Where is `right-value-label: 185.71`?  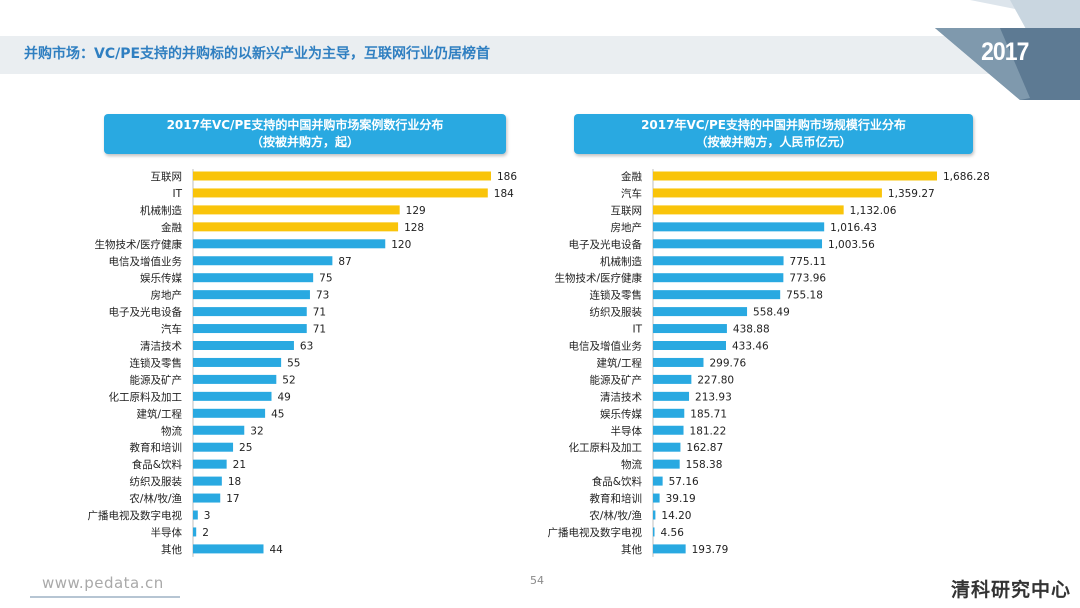
right-value-label: 185.71 is located at coordinates (708, 414).